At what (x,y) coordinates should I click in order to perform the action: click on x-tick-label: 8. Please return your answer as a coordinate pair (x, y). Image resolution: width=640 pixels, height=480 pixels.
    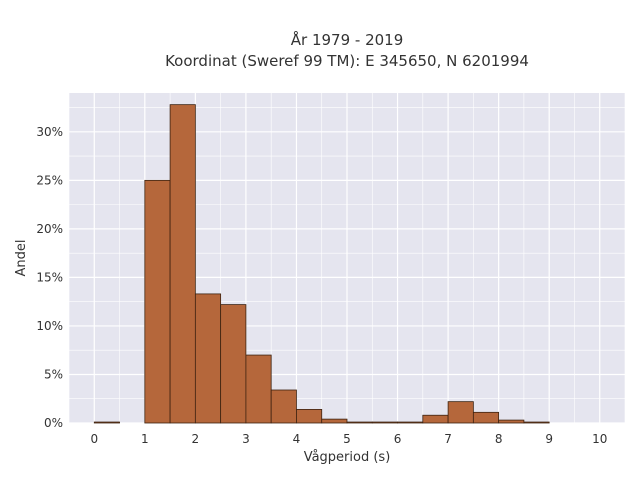
    Looking at the image, I should click on (499, 439).